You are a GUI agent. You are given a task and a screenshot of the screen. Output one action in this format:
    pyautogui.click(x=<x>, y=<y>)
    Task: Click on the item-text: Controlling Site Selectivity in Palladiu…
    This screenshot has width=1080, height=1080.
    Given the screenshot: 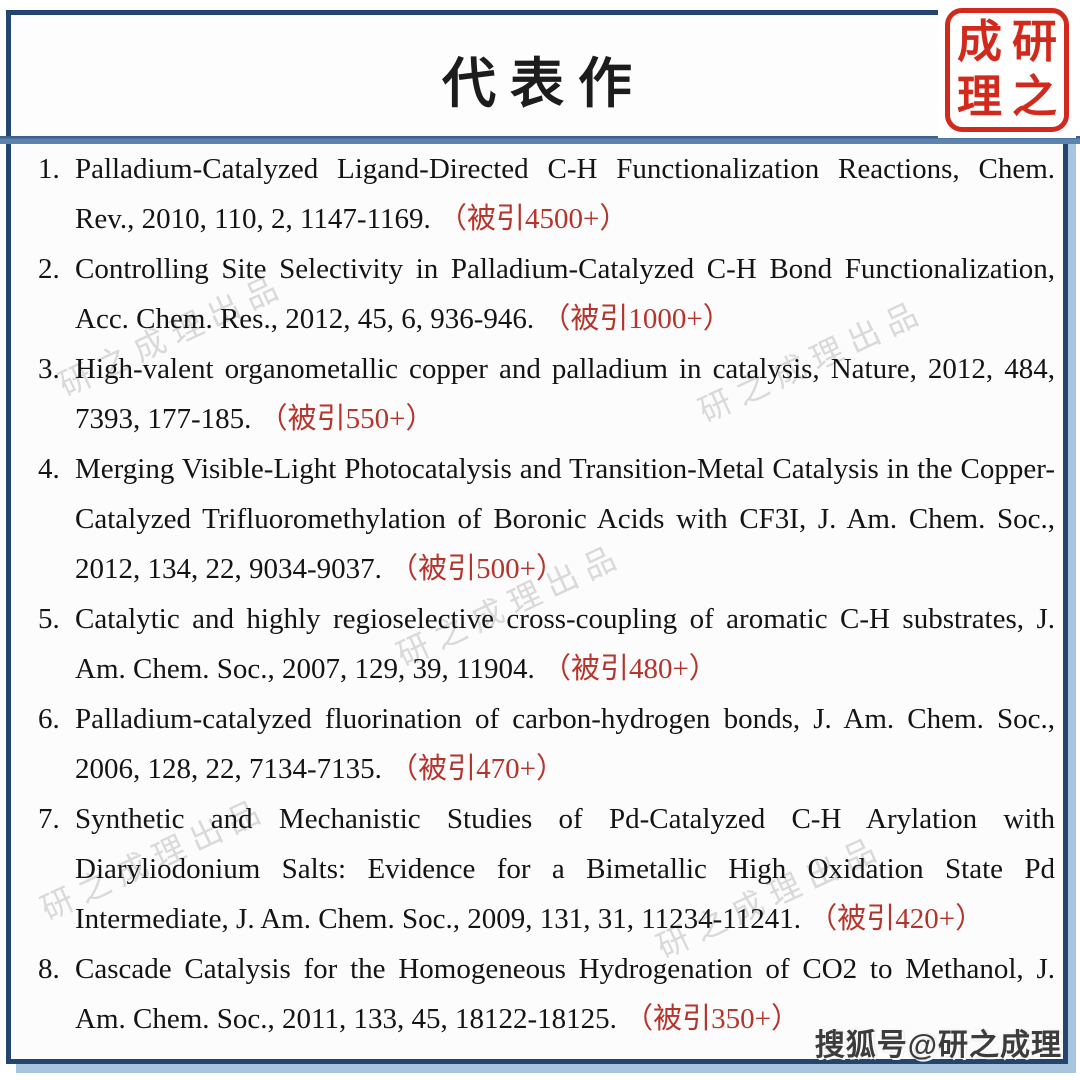 What is the action you would take?
    pyautogui.click(x=565, y=294)
    